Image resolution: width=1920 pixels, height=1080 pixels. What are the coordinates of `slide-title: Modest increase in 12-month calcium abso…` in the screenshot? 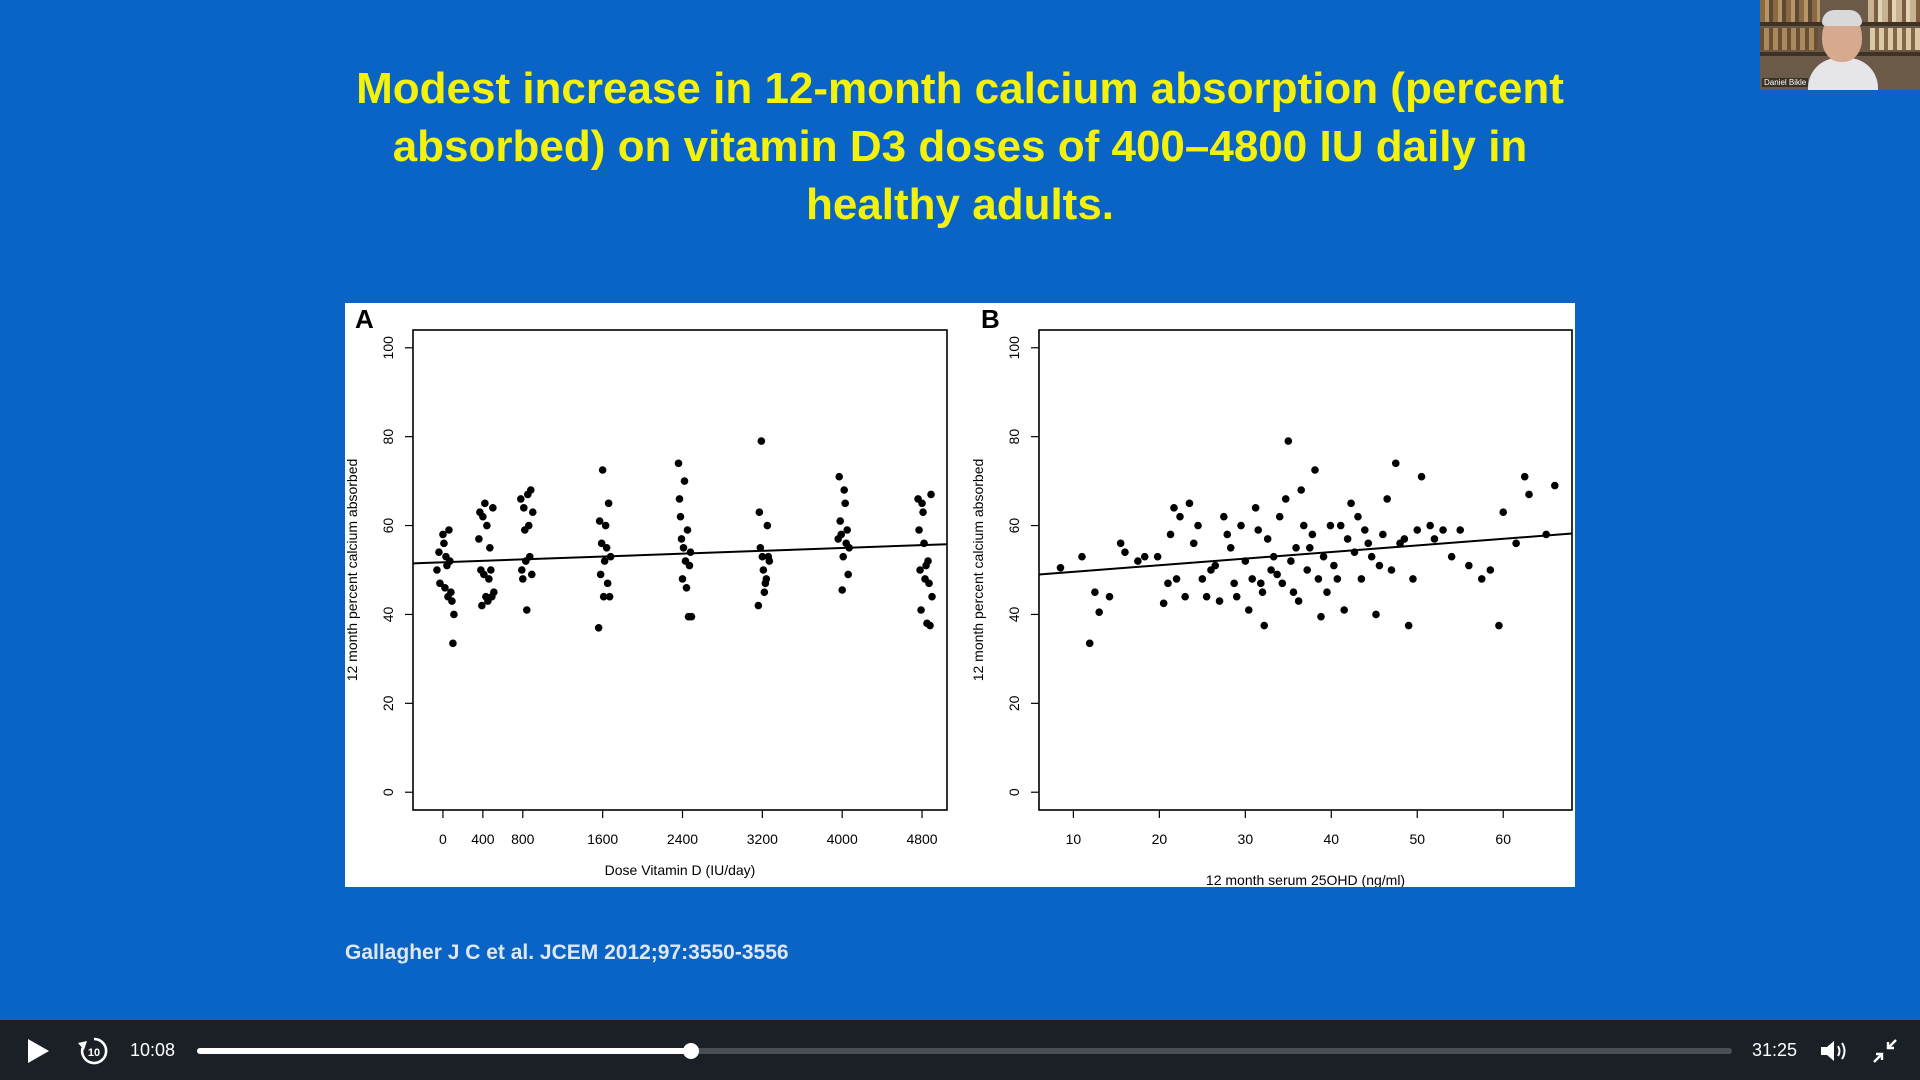 It's located at (960, 147).